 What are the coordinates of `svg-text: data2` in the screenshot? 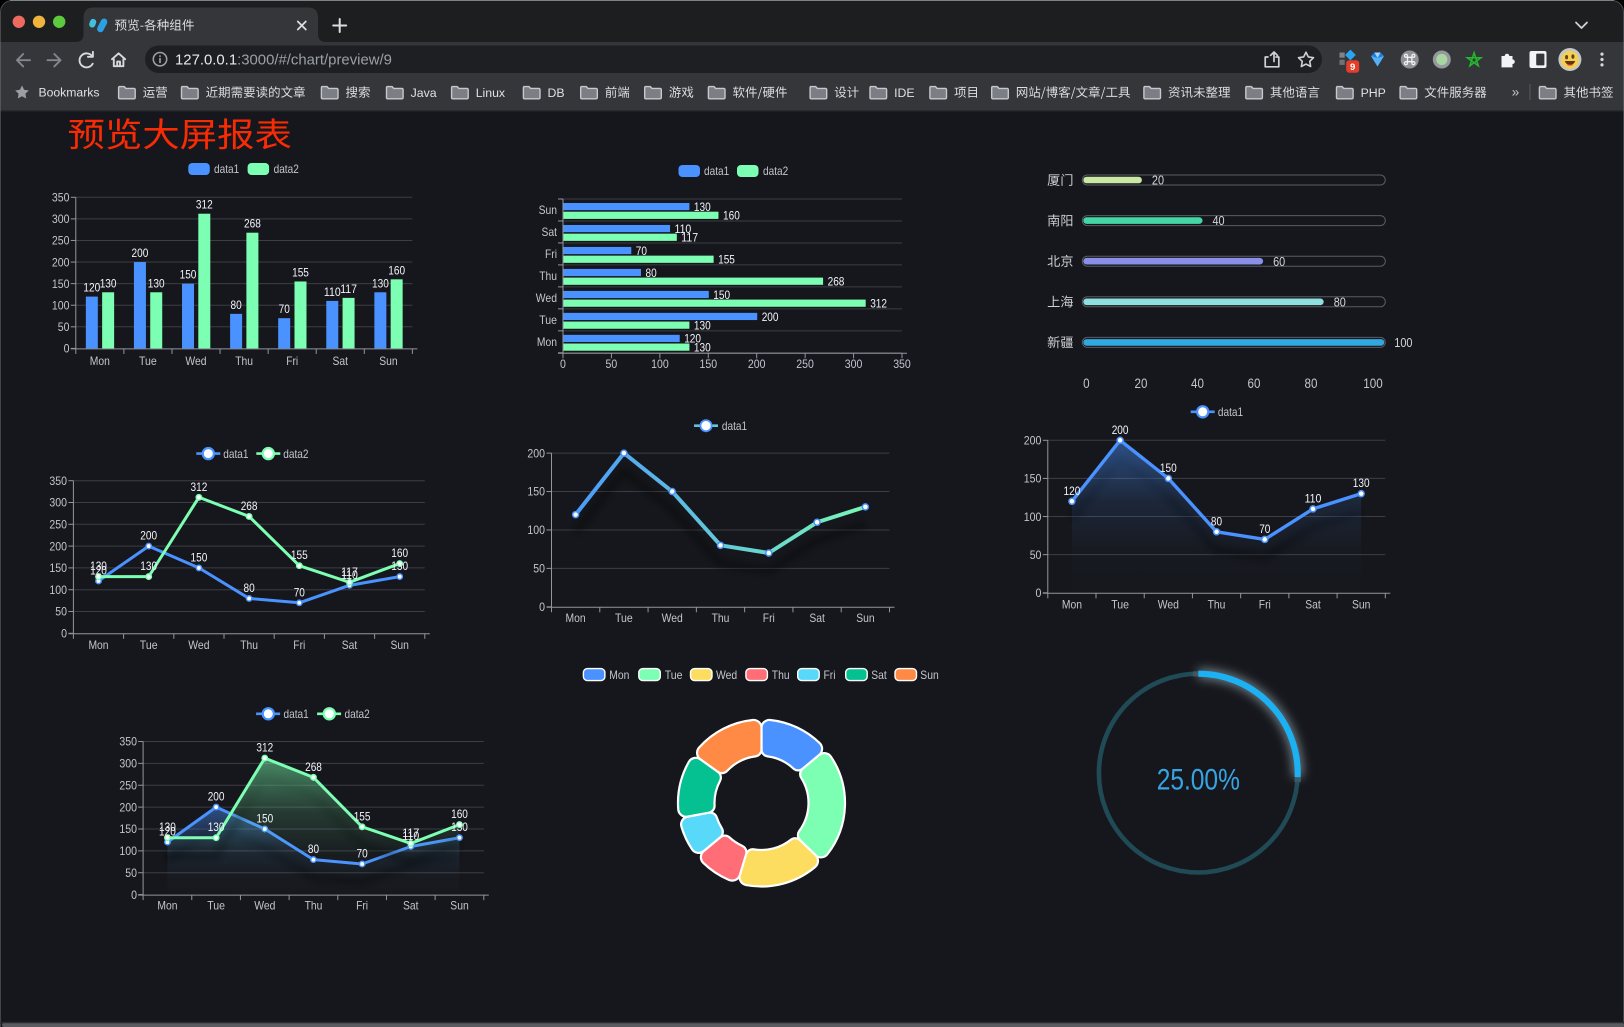 It's located at (286, 169).